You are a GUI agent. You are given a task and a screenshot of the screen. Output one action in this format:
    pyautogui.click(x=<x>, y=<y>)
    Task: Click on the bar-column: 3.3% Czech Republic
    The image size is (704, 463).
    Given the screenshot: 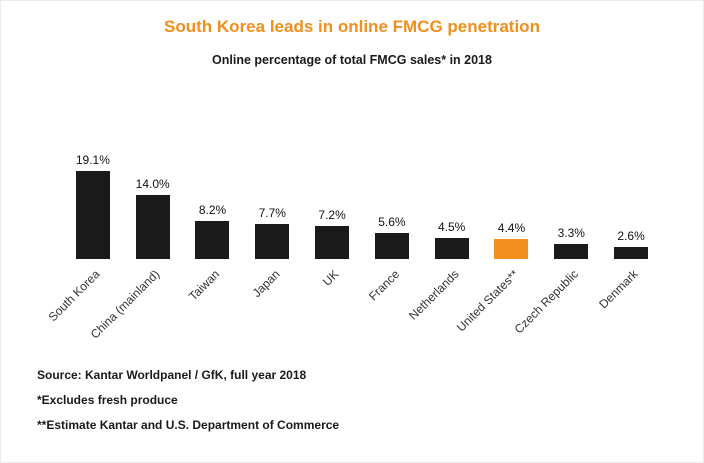 What is the action you would take?
    pyautogui.click(x=556, y=216)
    